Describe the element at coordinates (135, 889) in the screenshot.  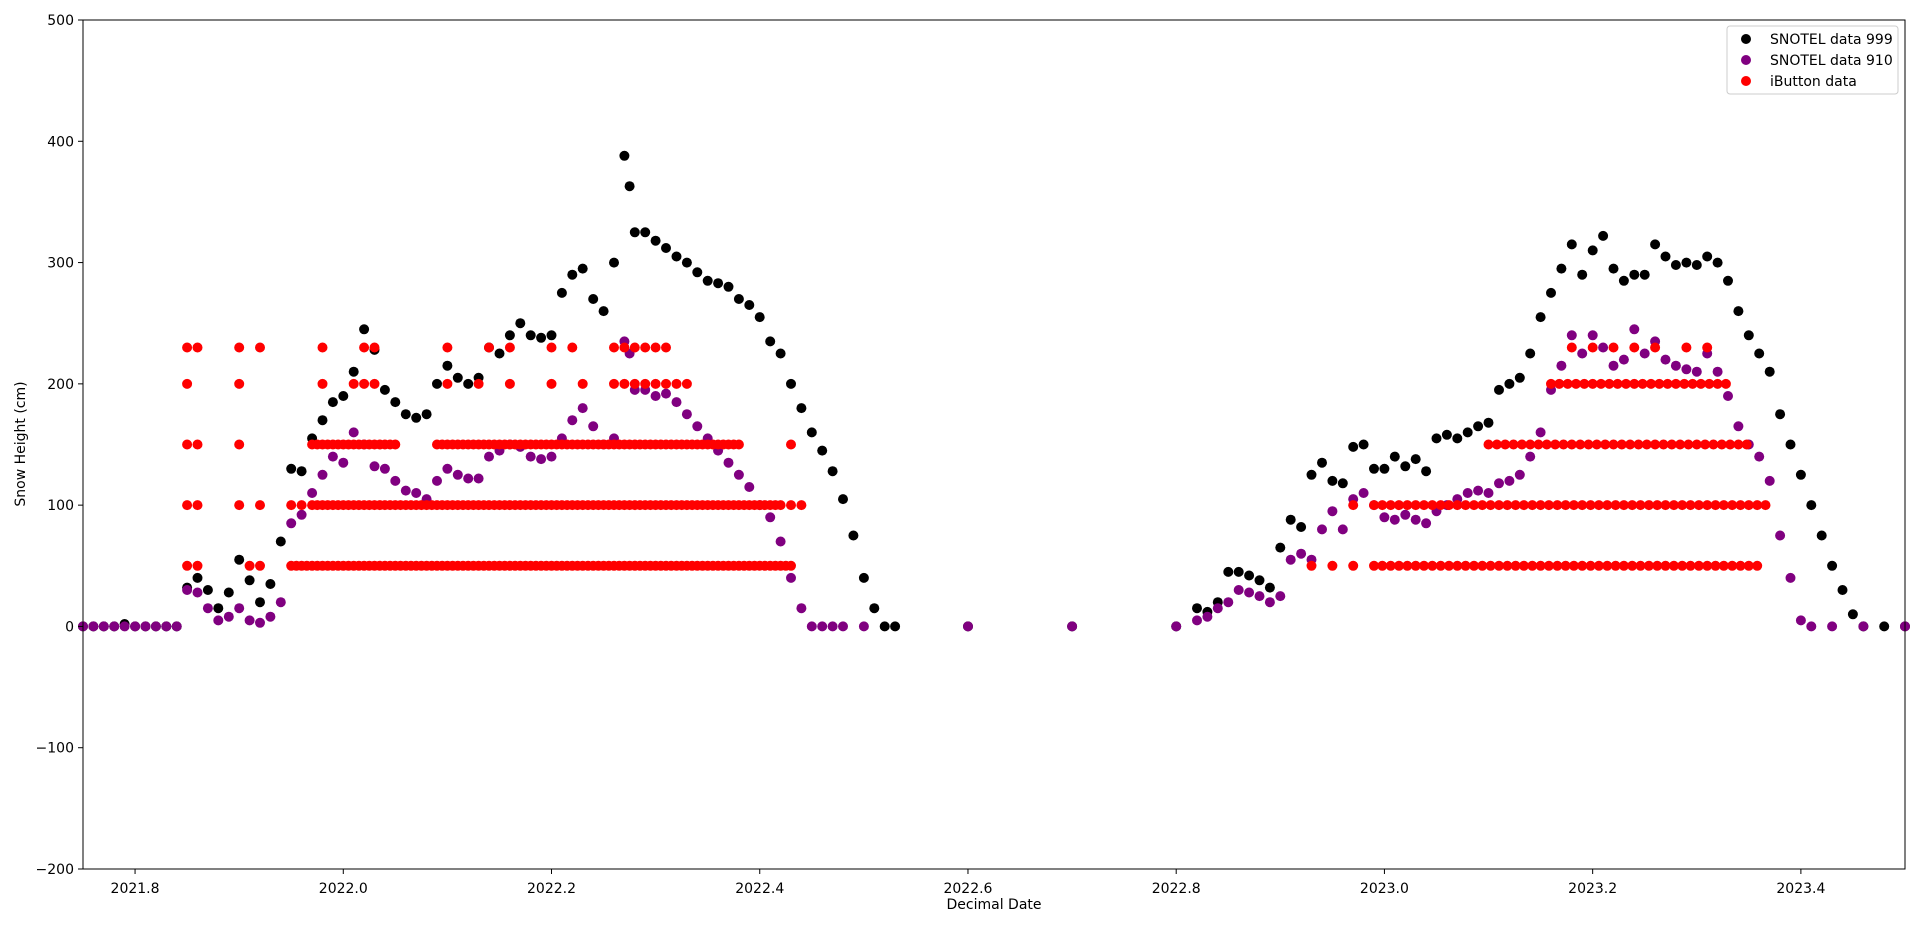
I see `x-tick-label: 2021.8` at that location.